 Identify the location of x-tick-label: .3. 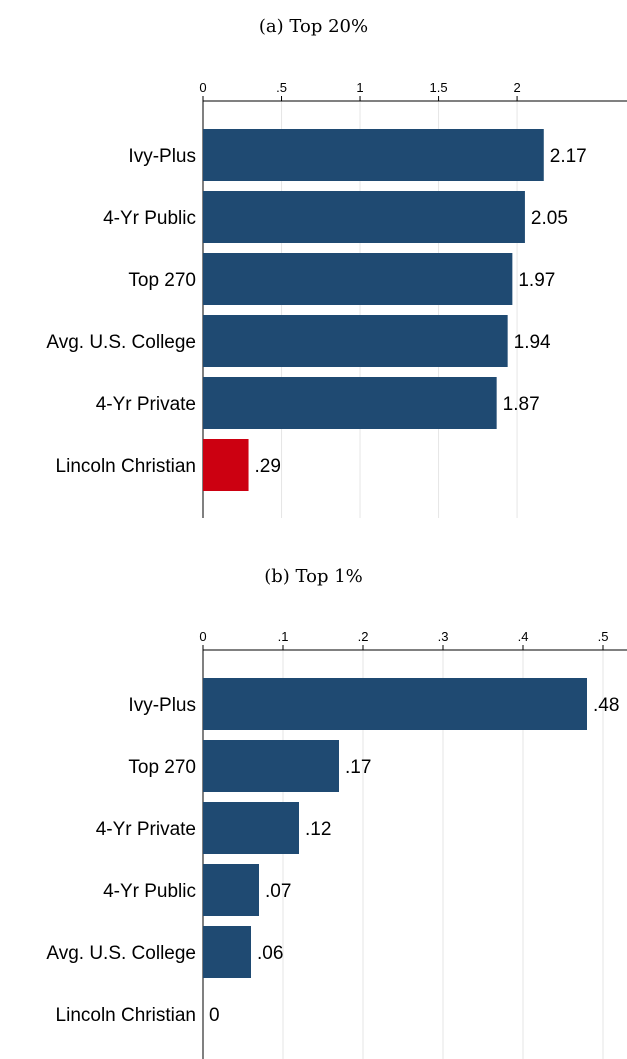
(443, 636).